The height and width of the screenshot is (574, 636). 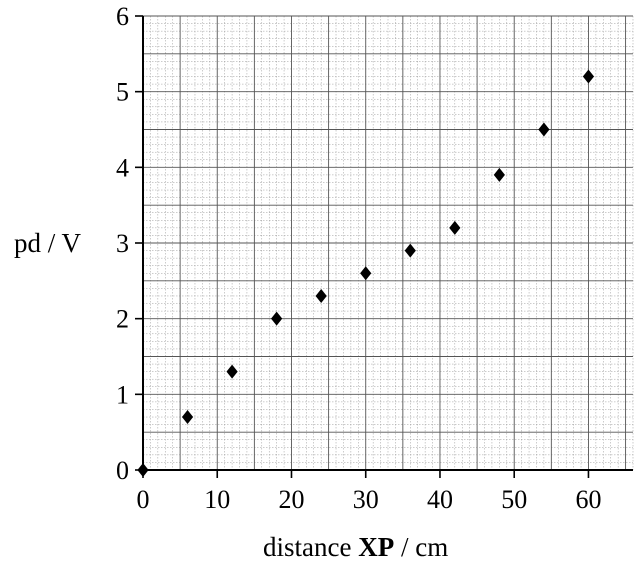 I want to click on x-axis-title-bold: XP, so click(x=376, y=547).